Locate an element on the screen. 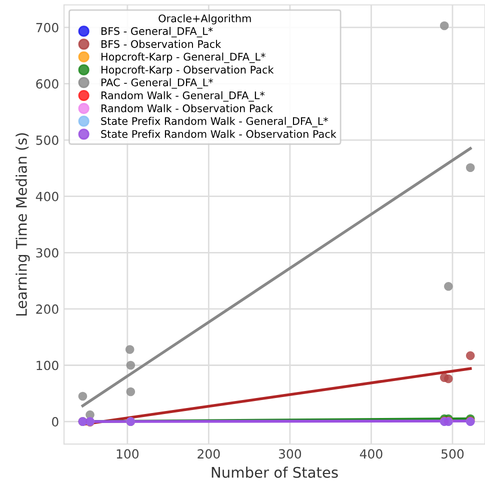  x-tick-label: 300 is located at coordinates (290, 454).